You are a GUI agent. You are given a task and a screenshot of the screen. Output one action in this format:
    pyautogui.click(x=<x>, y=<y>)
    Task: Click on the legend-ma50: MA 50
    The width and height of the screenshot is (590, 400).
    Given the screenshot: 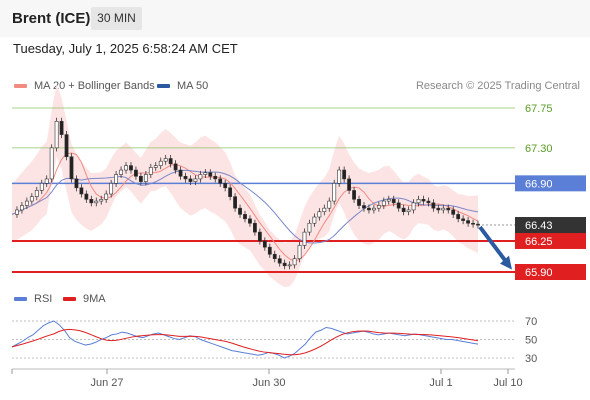 What is the action you would take?
    pyautogui.click(x=182, y=86)
    